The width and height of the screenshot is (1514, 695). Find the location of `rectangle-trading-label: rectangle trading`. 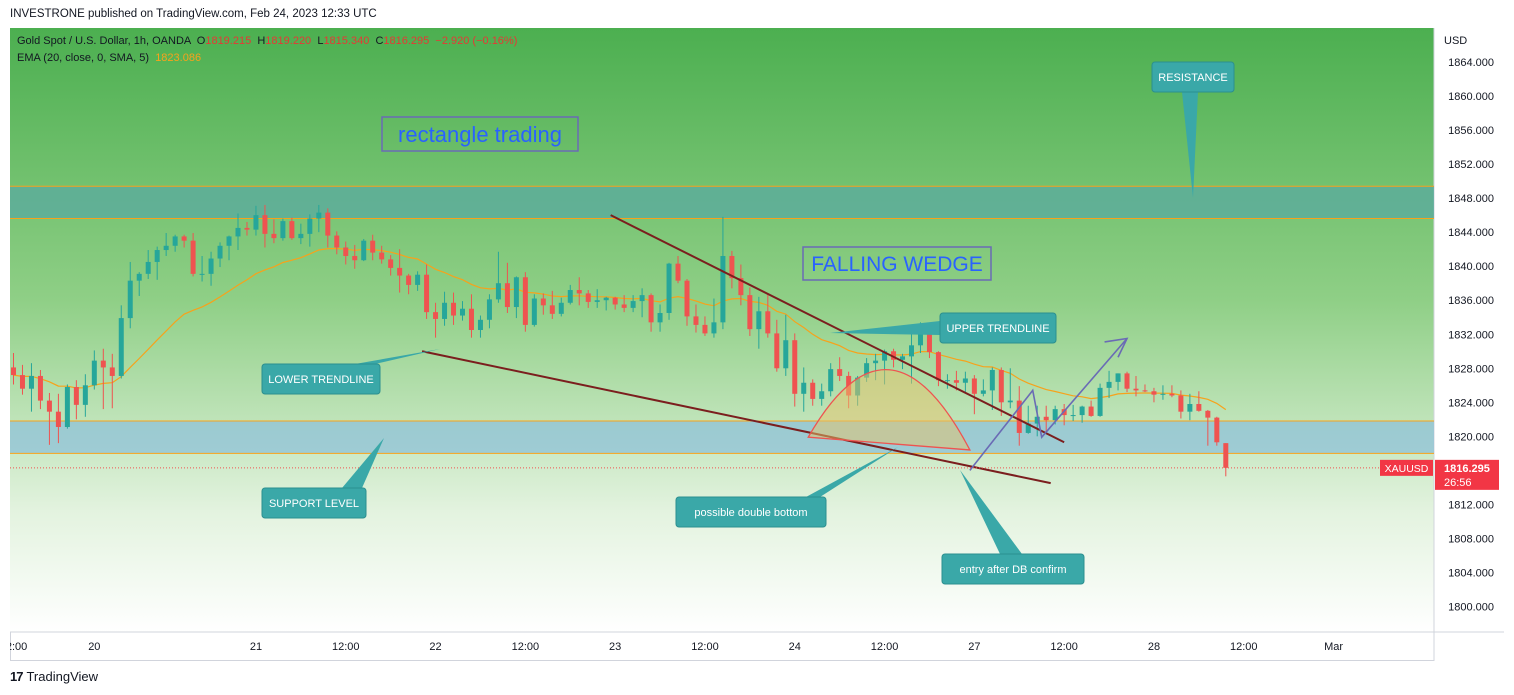

rectangle-trading-label: rectangle trading is located at coordinates (480, 134).